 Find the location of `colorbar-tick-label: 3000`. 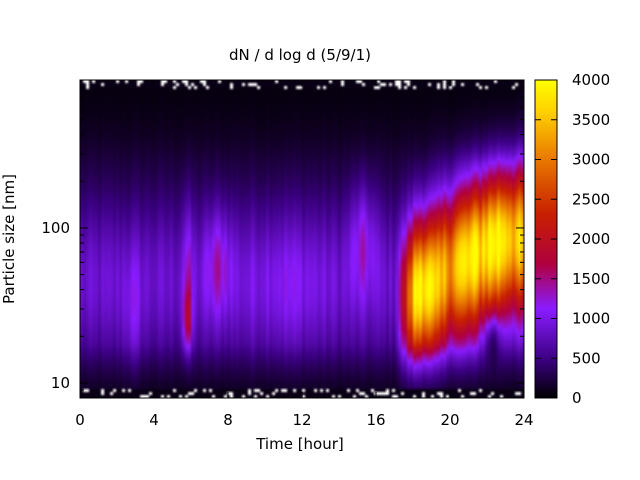

colorbar-tick-label: 3000 is located at coordinates (591, 160).